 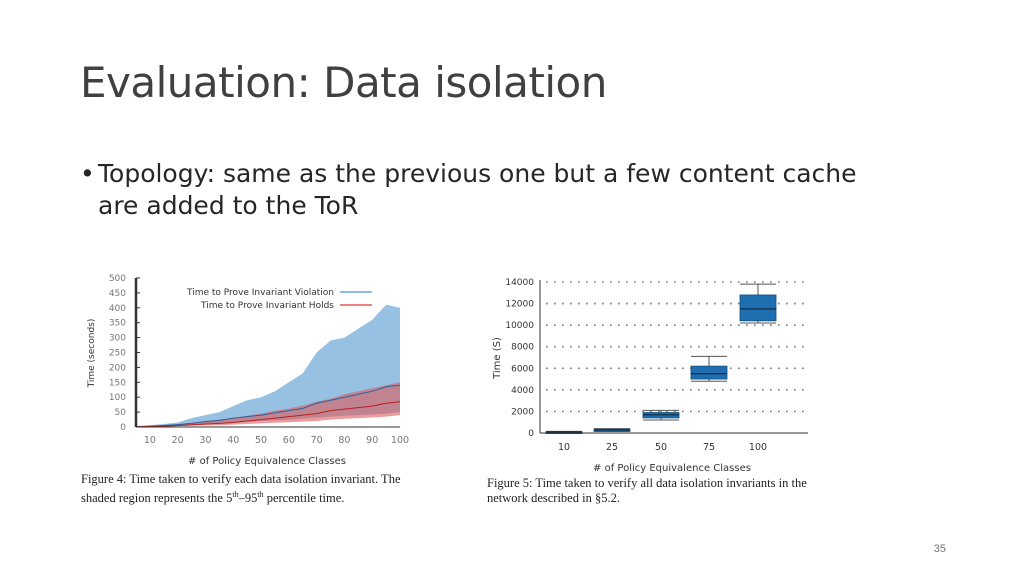 What do you see at coordinates (612, 447) in the screenshot?
I see `figure5-xtick-label: 25` at bounding box center [612, 447].